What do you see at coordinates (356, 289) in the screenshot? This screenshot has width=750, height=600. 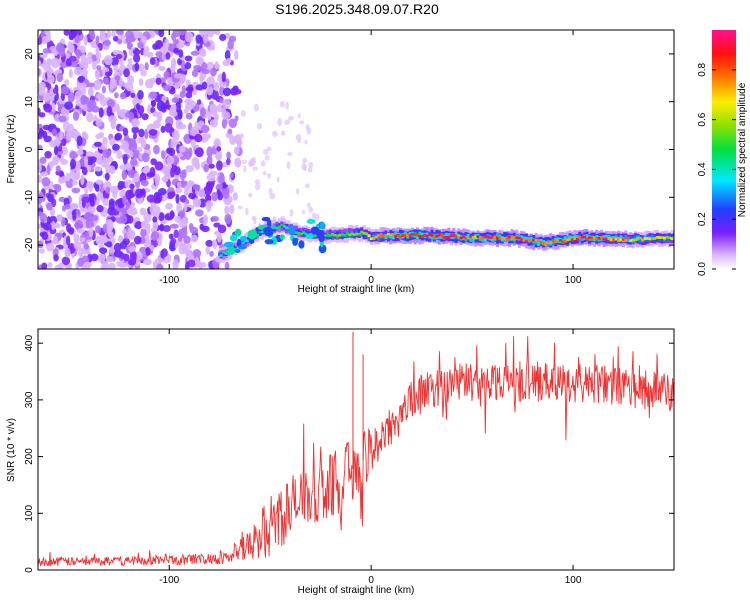 I see `spectrogram-x-label: Height of straight line (km)` at bounding box center [356, 289].